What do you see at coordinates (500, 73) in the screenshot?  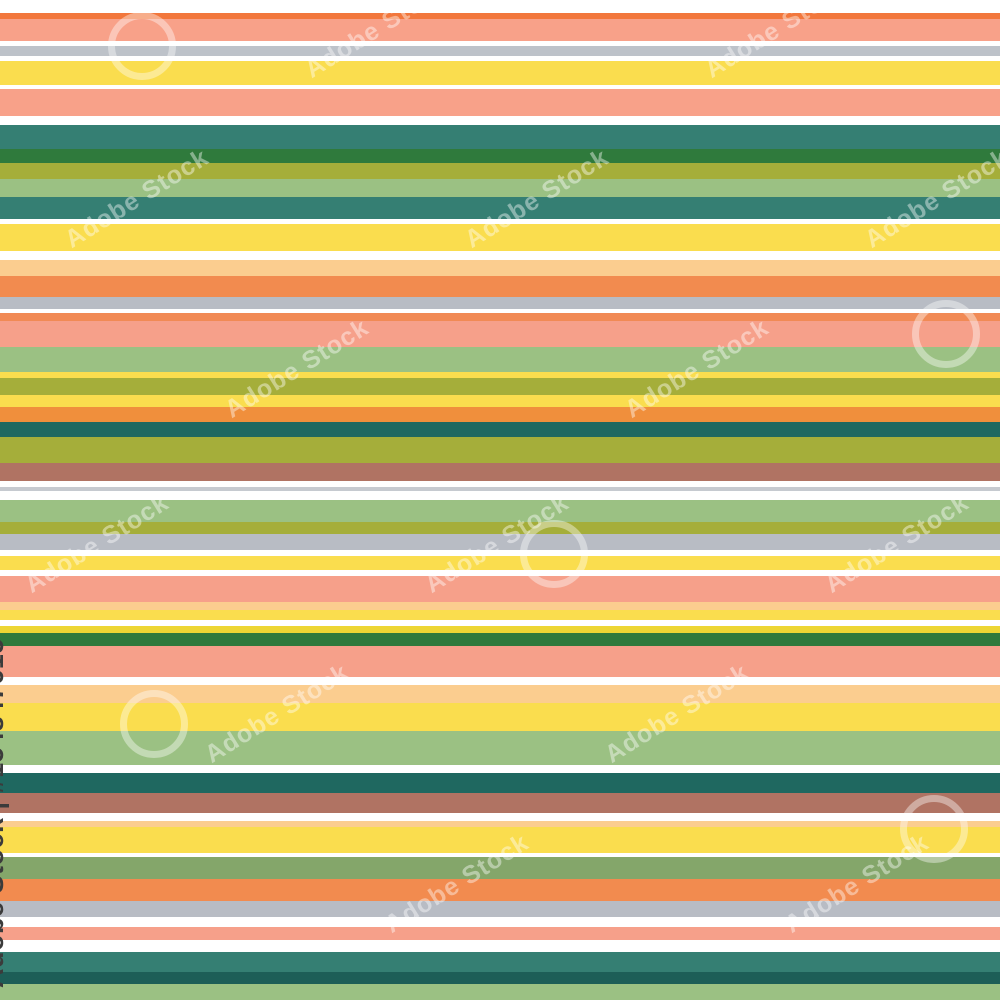 I see `stripe-6-yellow-band` at bounding box center [500, 73].